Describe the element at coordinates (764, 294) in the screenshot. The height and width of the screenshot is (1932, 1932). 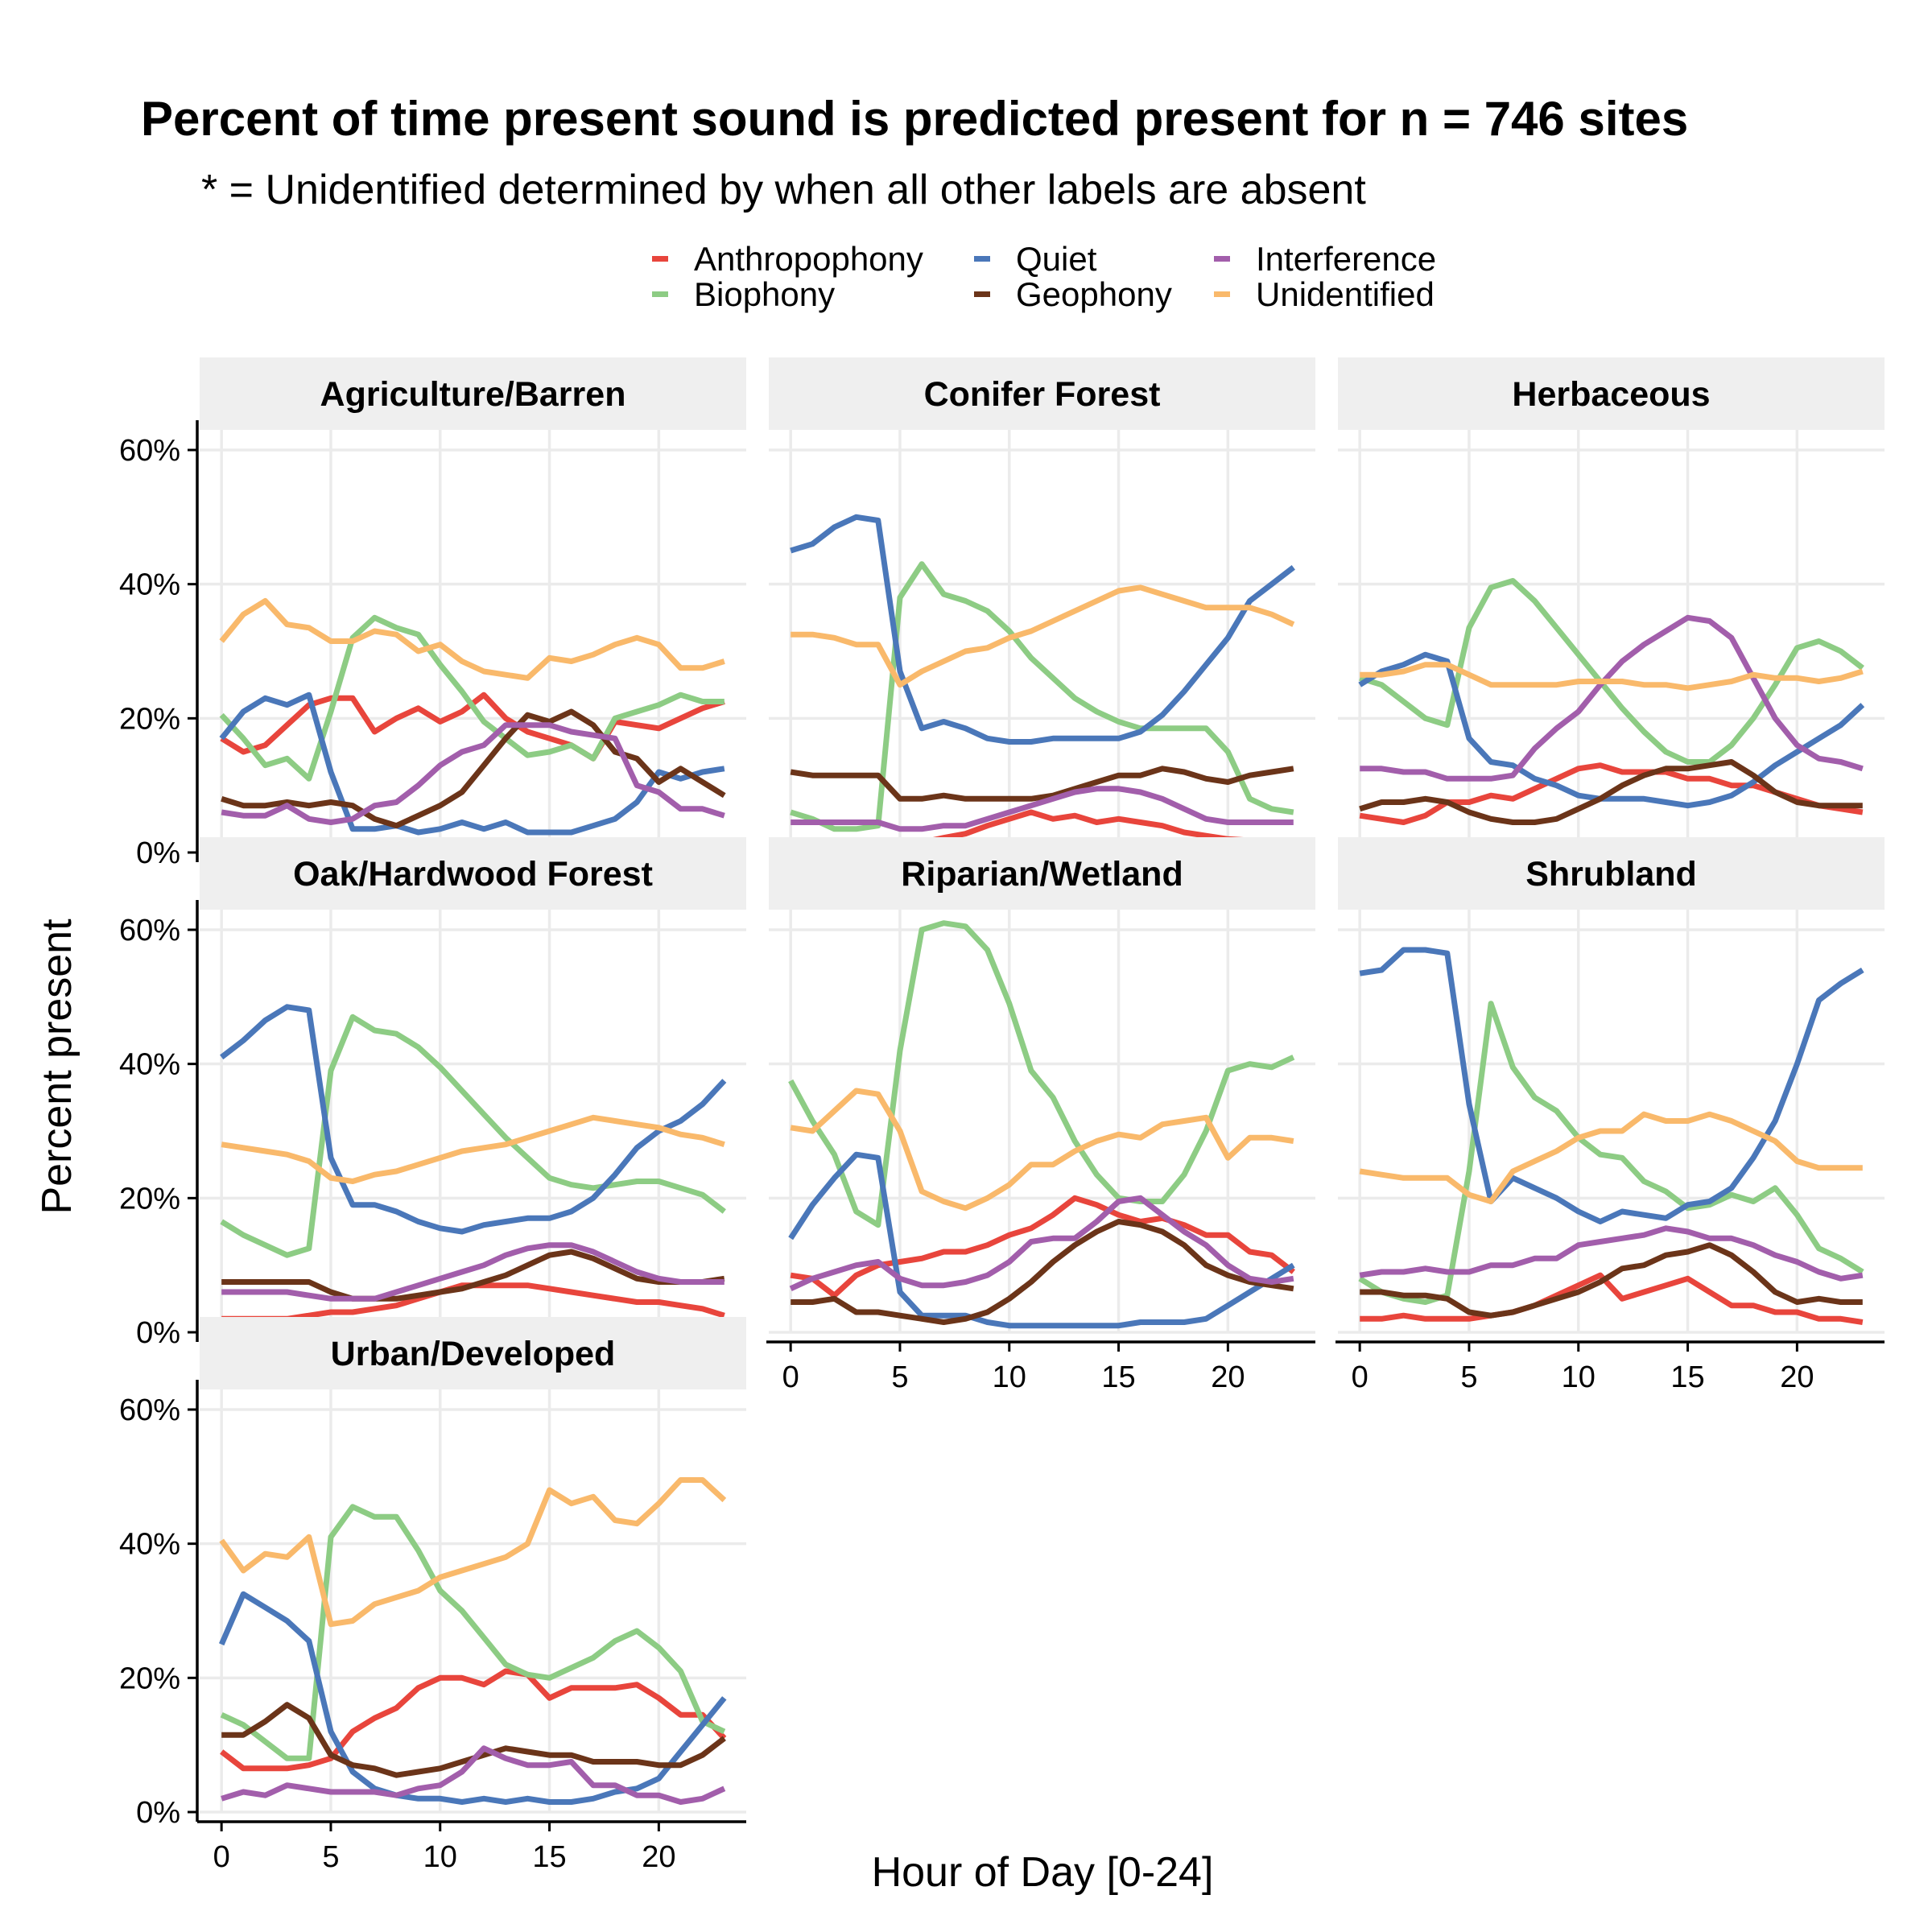
I see `legend-label-biophony: Biophony` at that location.